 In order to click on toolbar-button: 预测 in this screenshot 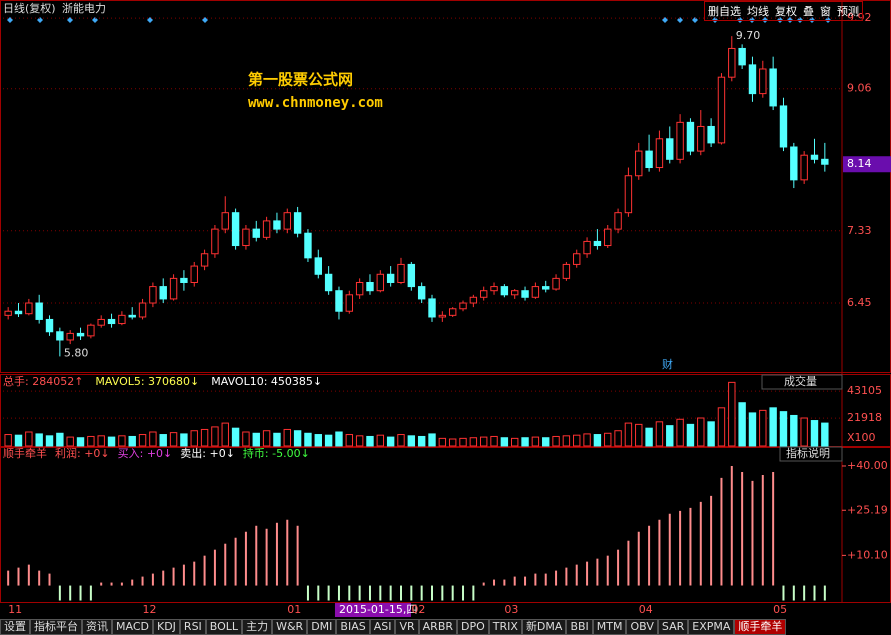, I will do `click(848, 11)`.